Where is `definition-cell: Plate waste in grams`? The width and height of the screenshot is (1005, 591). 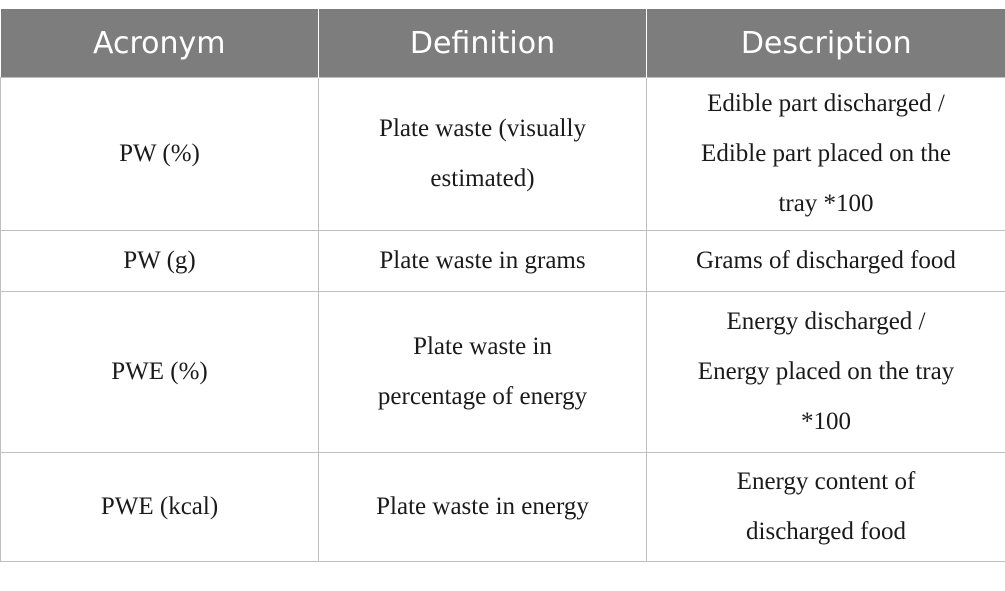 definition-cell: Plate waste in grams is located at coordinates (482, 261).